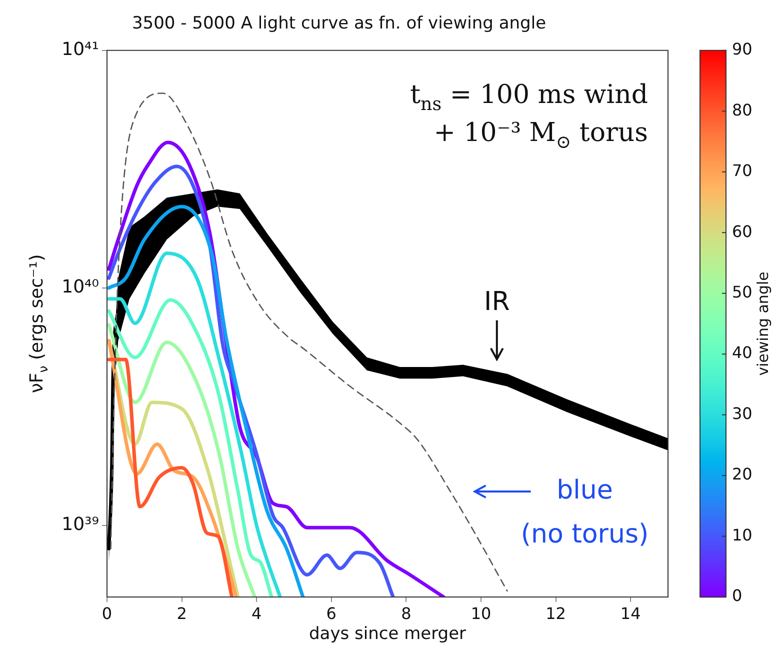 The image size is (781, 653). What do you see at coordinates (181, 613) in the screenshot?
I see `x-tick-label: 2` at bounding box center [181, 613].